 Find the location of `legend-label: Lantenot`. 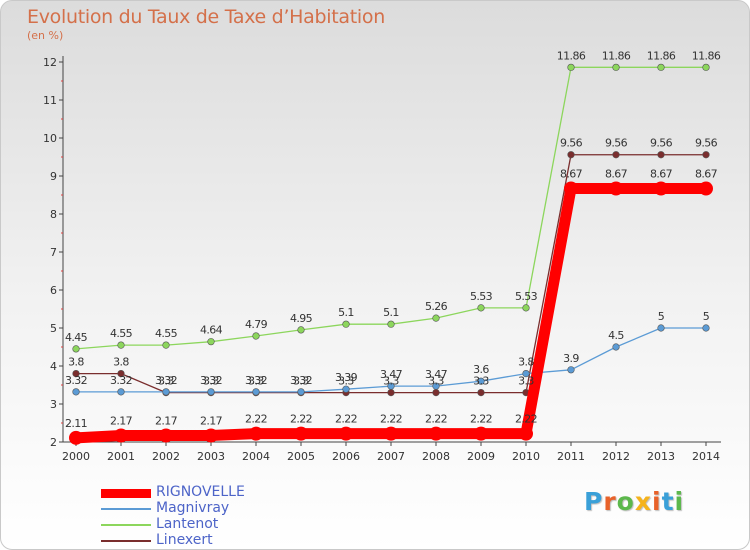

legend-label: Lantenot is located at coordinates (187, 524).